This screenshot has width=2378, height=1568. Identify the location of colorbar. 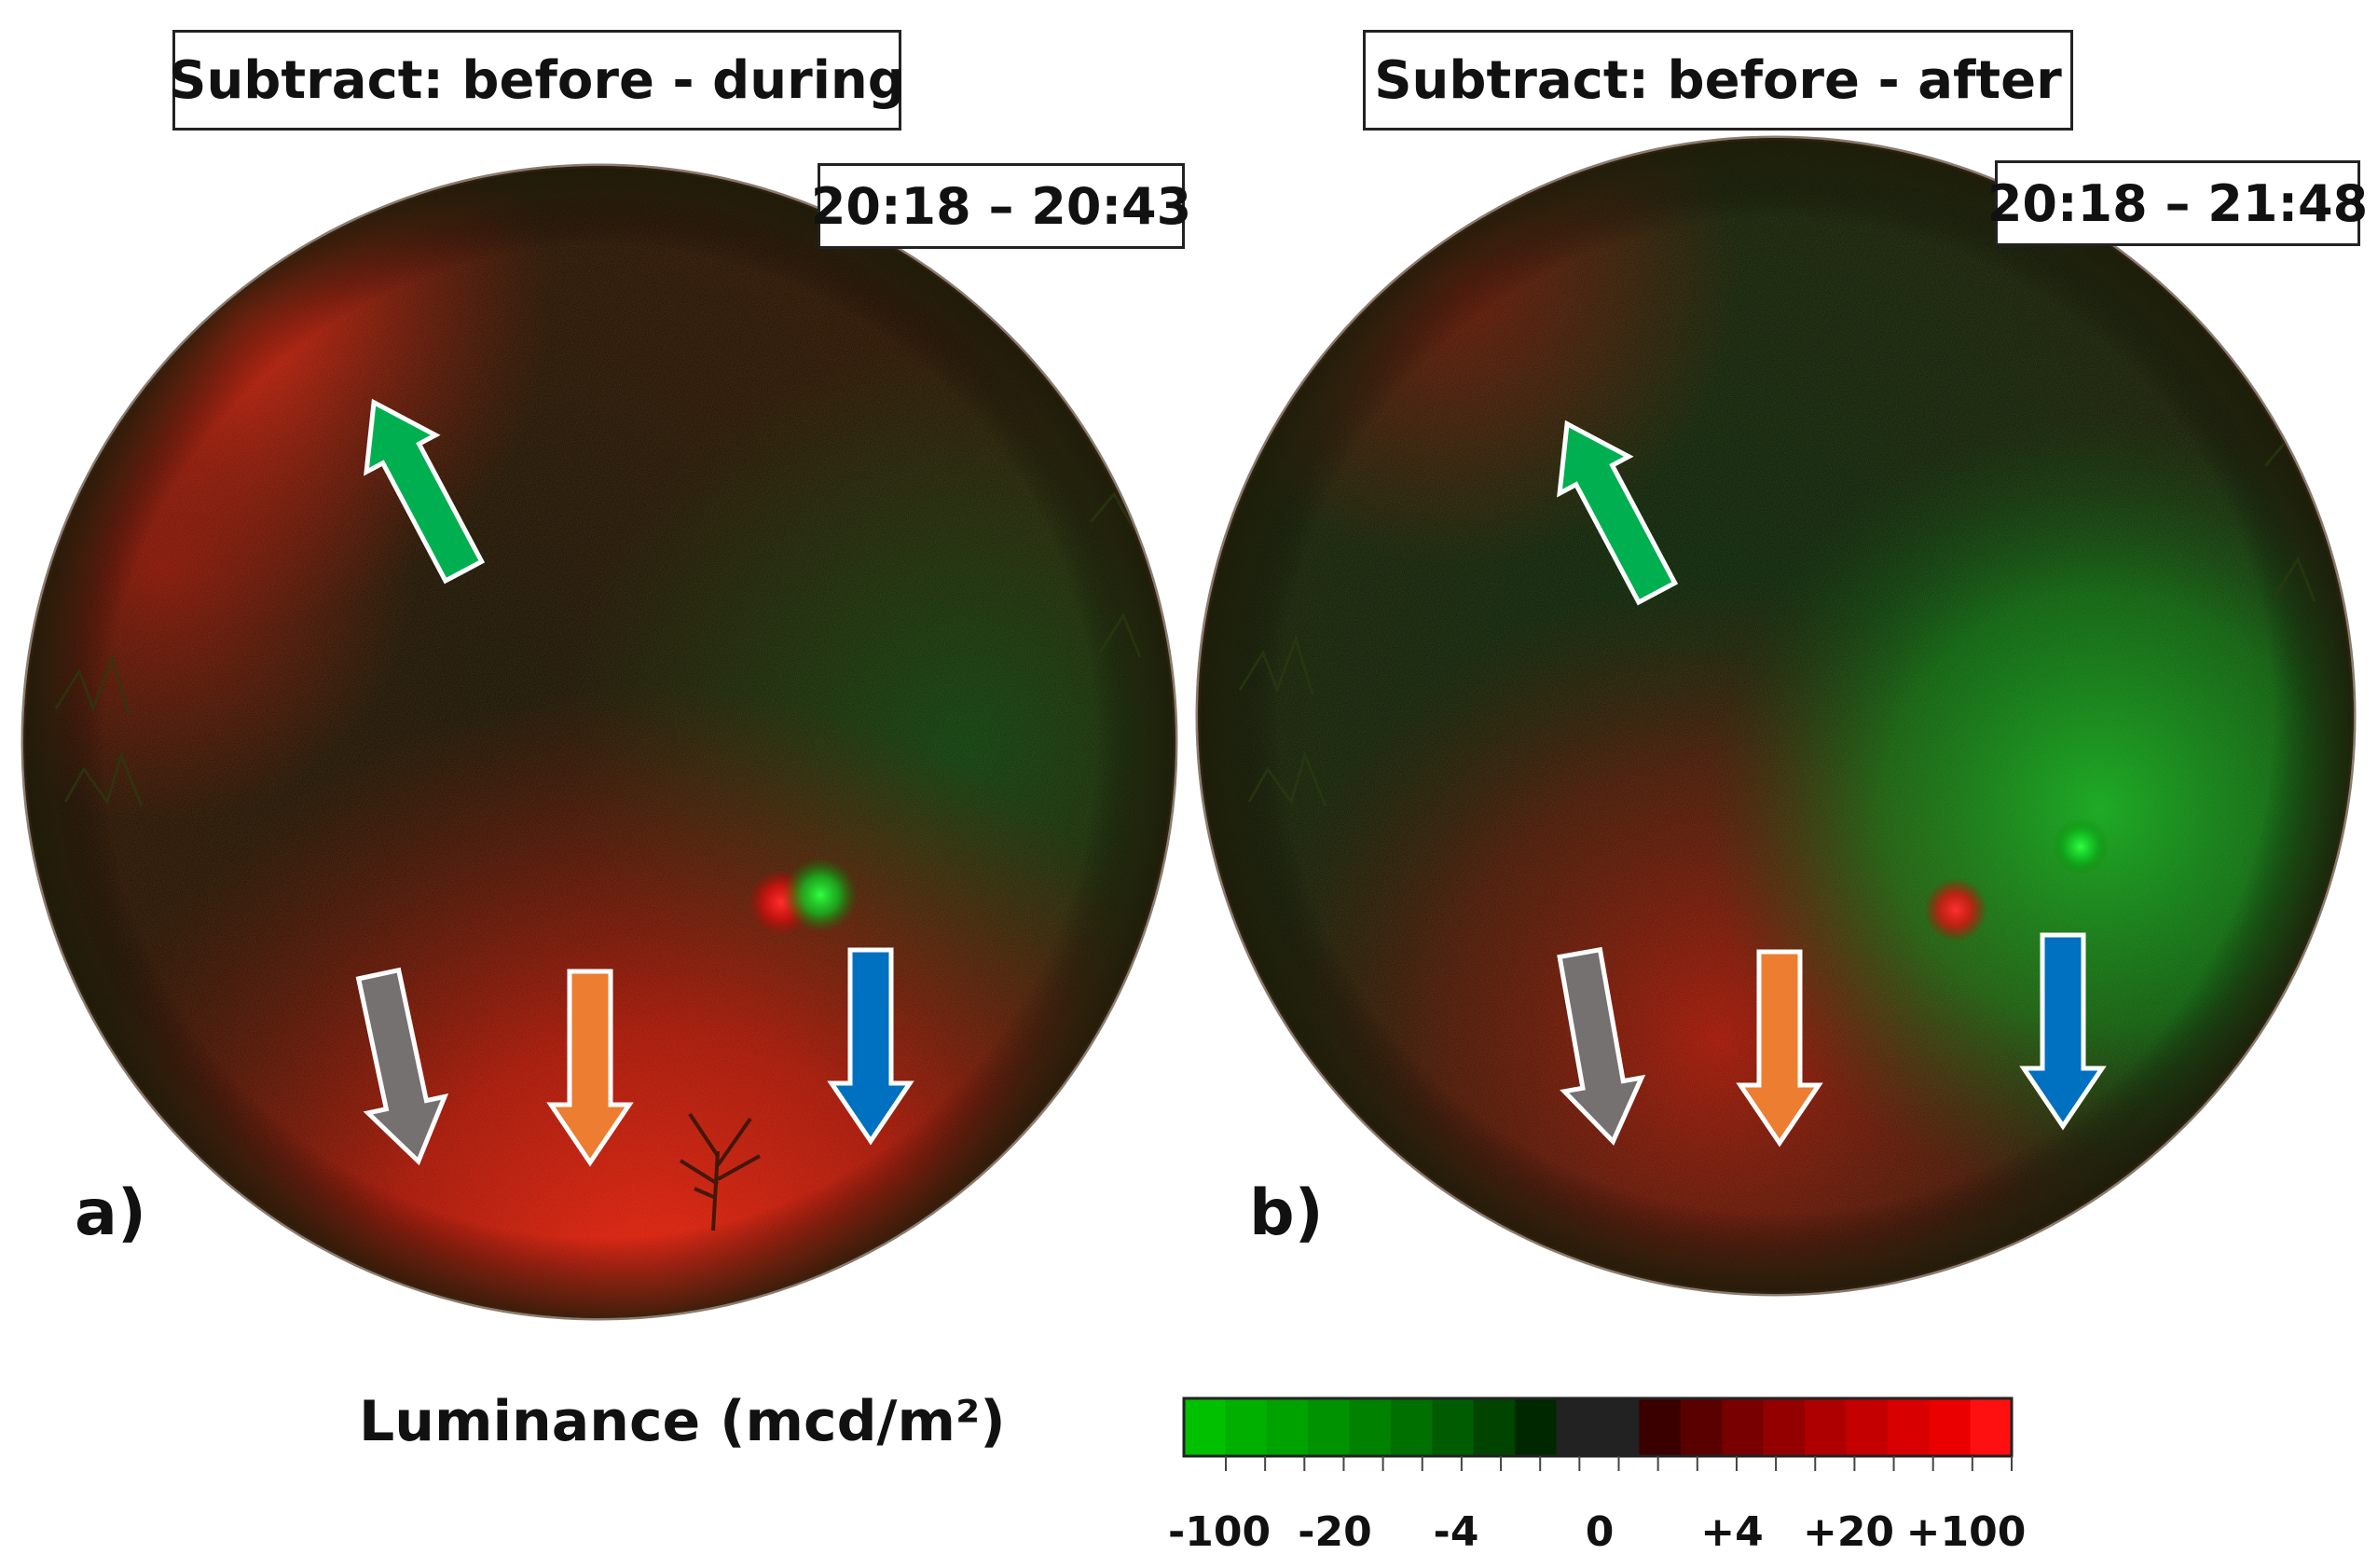
(1598, 1433).